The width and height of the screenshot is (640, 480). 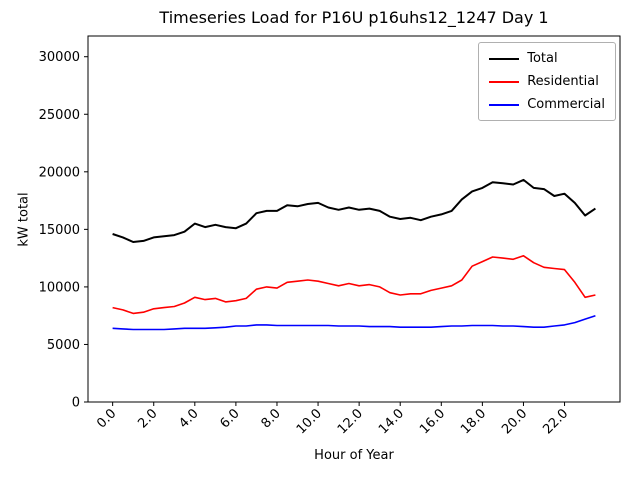 What do you see at coordinates (354, 455) in the screenshot?
I see `x-axis-label: Hour of Year` at bounding box center [354, 455].